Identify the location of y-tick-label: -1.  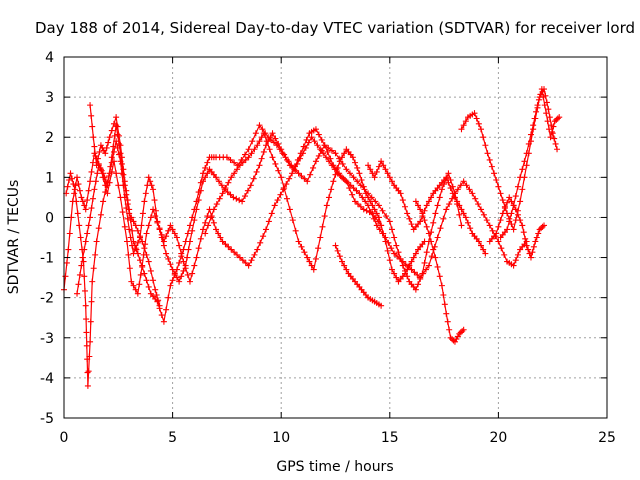
(47, 259).